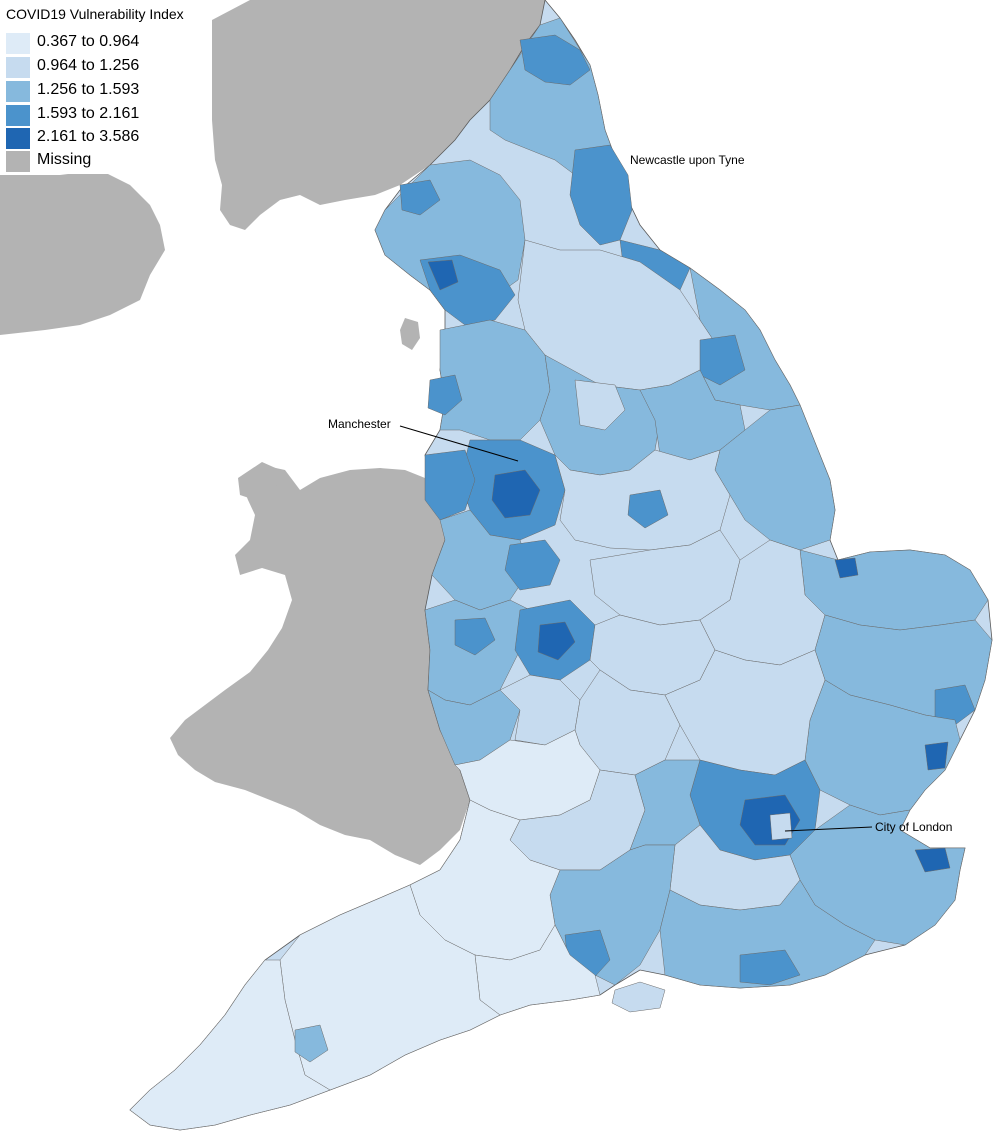 The image size is (994, 1134). I want to click on label-city-of-london: City of London, so click(914, 827).